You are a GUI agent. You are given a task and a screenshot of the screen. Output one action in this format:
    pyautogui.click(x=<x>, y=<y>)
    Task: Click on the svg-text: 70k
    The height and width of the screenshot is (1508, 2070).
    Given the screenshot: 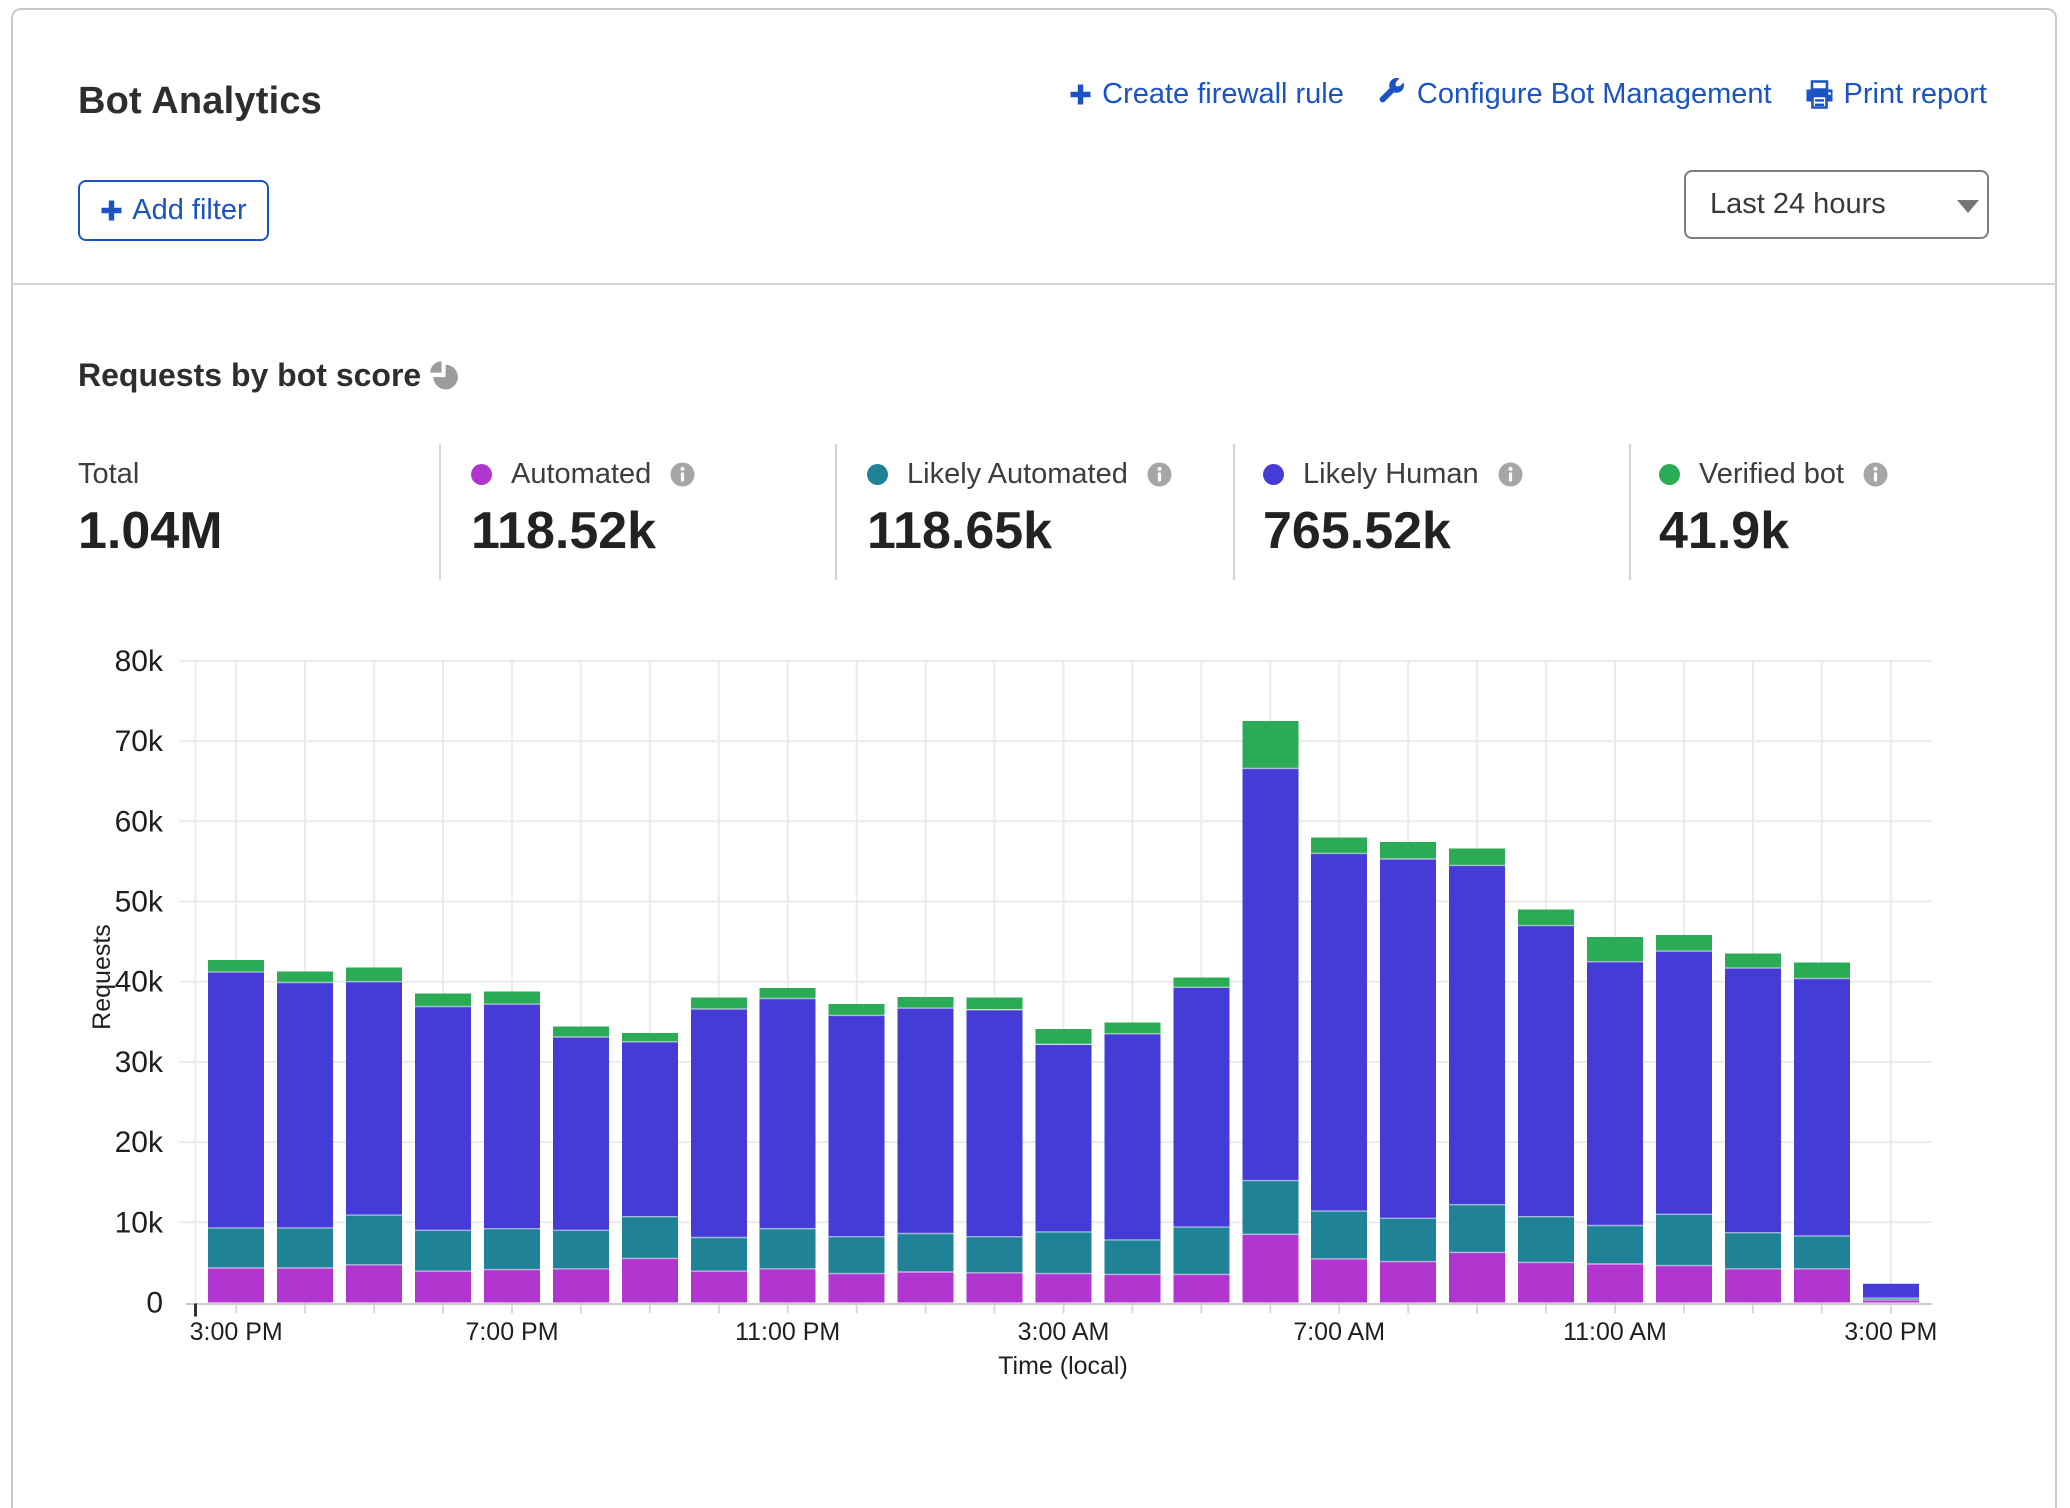 What is the action you would take?
    pyautogui.click(x=139, y=741)
    